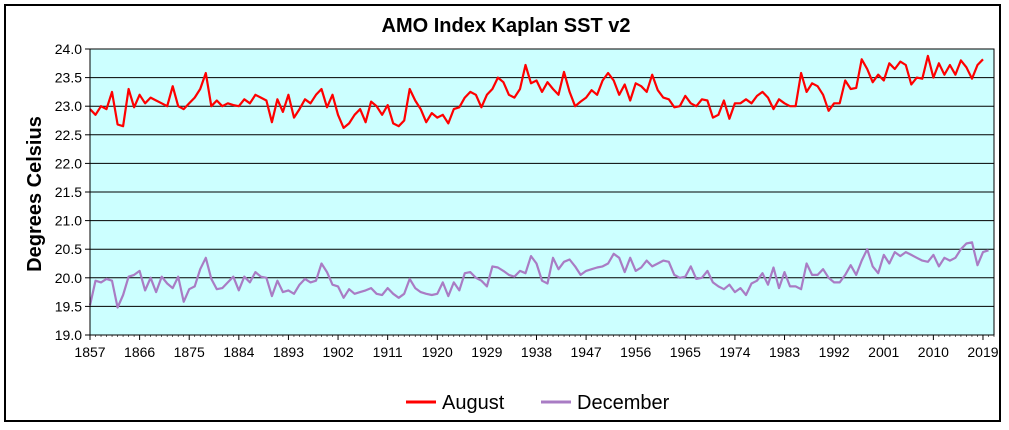 Image resolution: width=1009 pixels, height=430 pixels. I want to click on x-tick-label: 1992, so click(834, 352).